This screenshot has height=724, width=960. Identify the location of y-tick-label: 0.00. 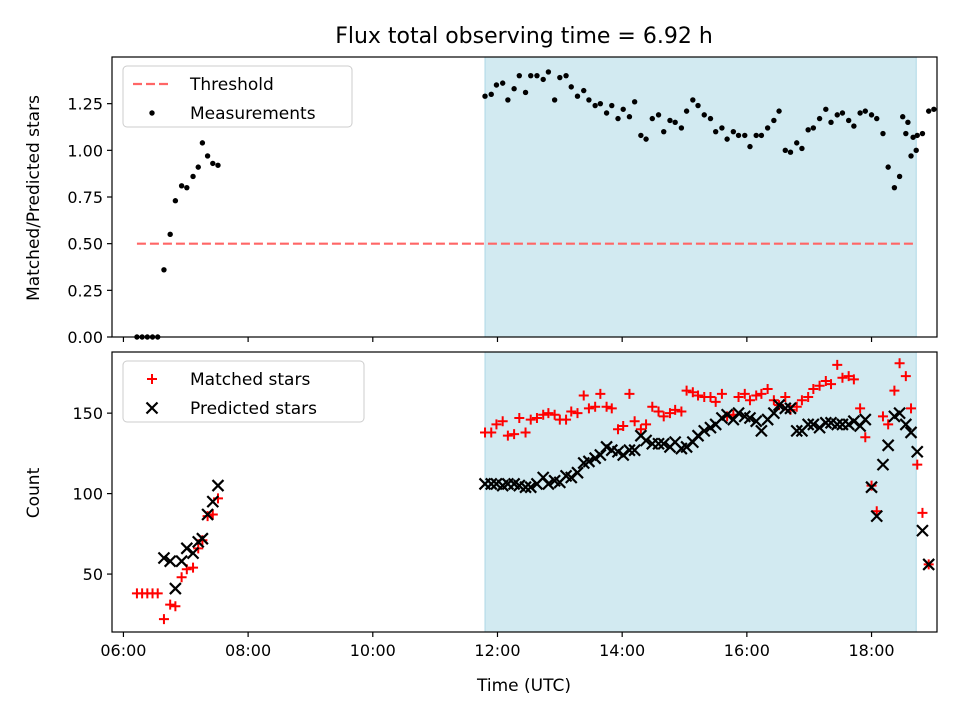
(85, 337).